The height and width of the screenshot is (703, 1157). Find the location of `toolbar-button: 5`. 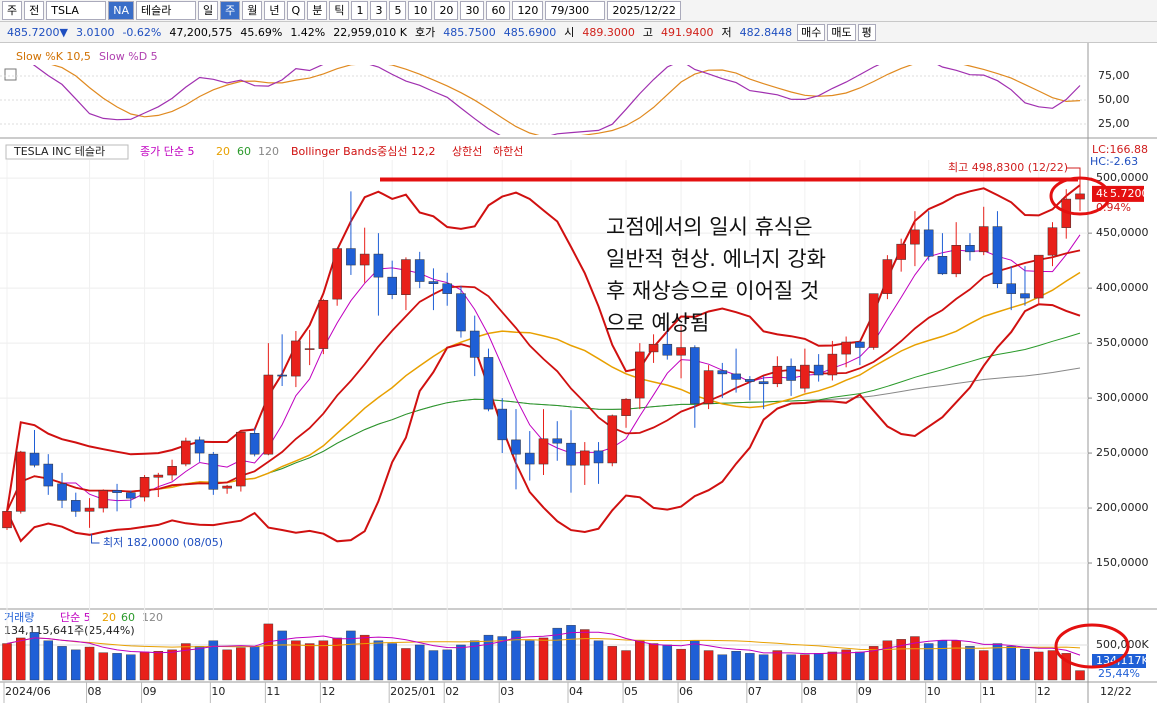

toolbar-button: 5 is located at coordinates (398, 10).